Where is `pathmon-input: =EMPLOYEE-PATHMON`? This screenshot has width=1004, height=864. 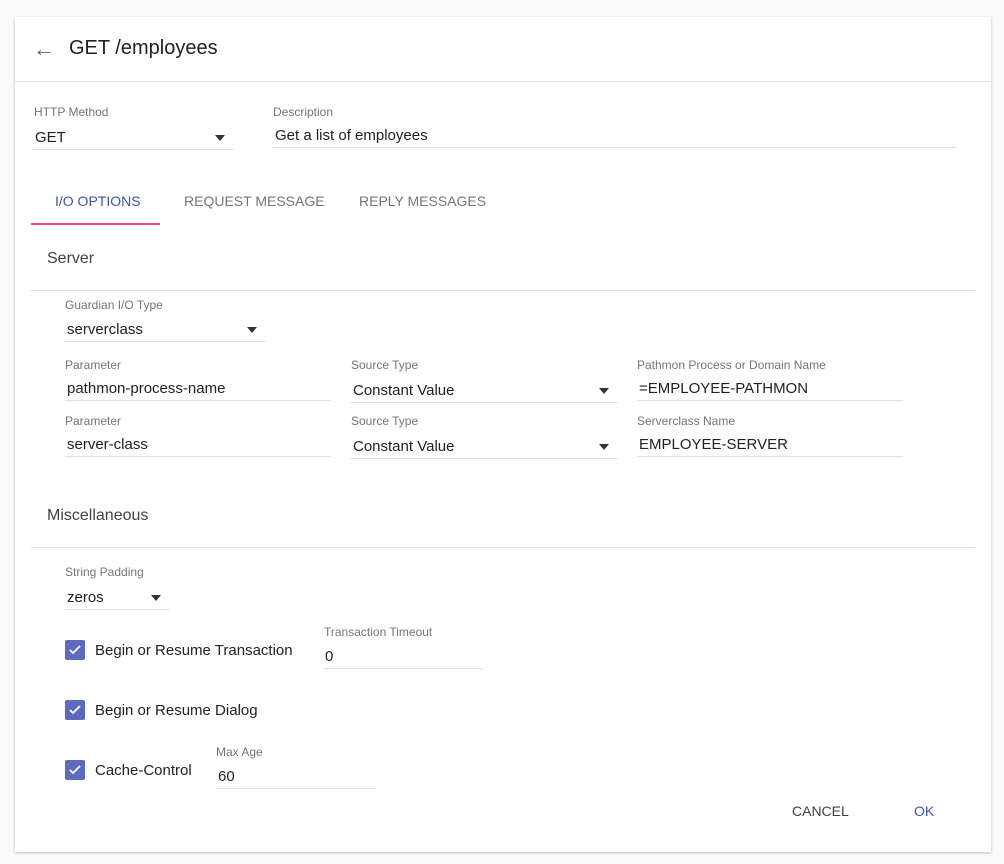 pathmon-input: =EMPLOYEE-PATHMON is located at coordinates (770, 389).